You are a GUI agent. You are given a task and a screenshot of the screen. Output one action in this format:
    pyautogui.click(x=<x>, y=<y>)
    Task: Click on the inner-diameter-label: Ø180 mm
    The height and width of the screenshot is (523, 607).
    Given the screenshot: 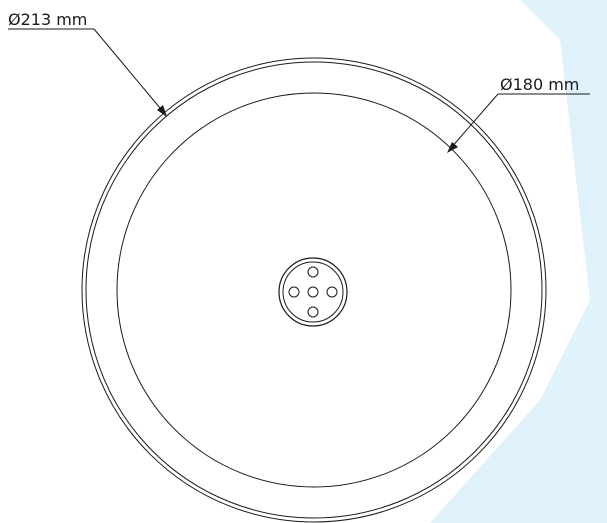 What is the action you would take?
    pyautogui.click(x=539, y=84)
    